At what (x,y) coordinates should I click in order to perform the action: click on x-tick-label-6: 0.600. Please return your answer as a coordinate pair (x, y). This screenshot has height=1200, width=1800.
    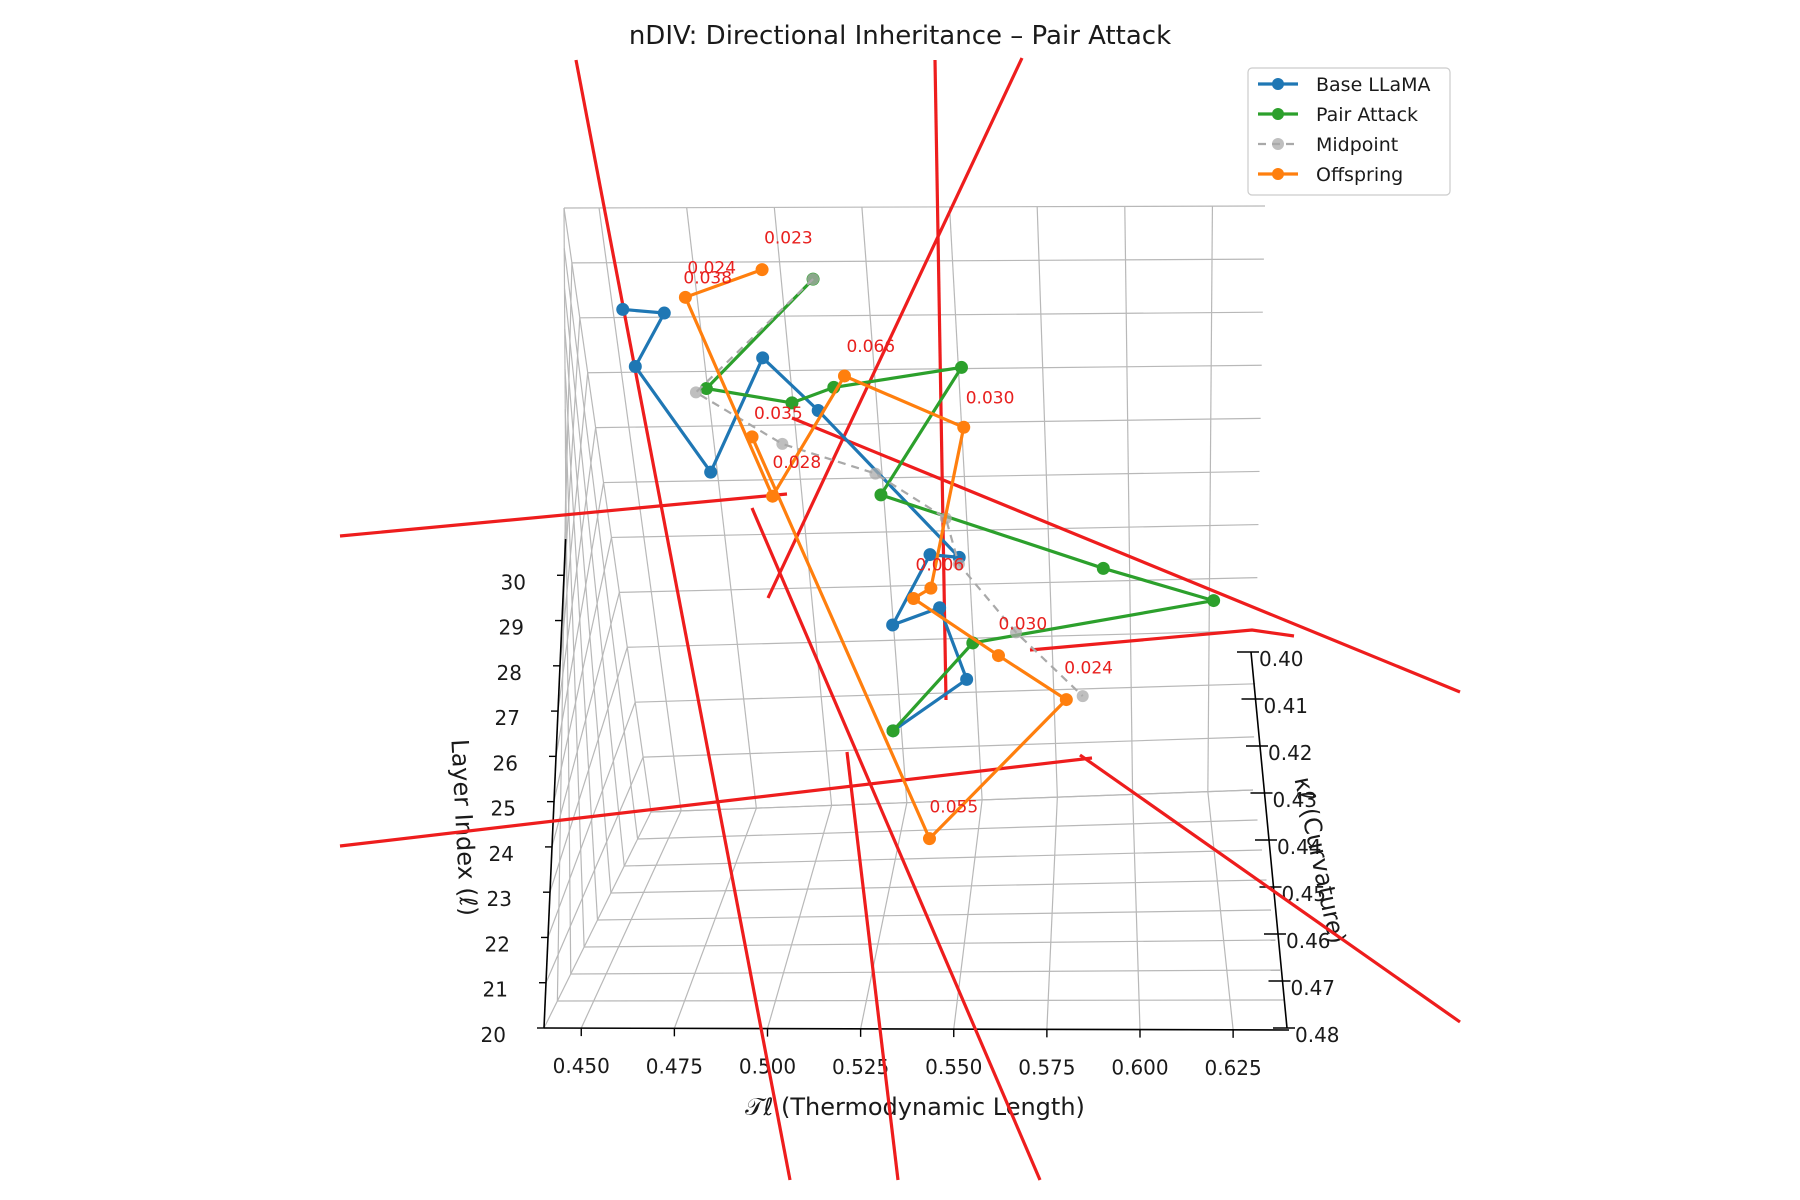
    Looking at the image, I should click on (1139, 1068).